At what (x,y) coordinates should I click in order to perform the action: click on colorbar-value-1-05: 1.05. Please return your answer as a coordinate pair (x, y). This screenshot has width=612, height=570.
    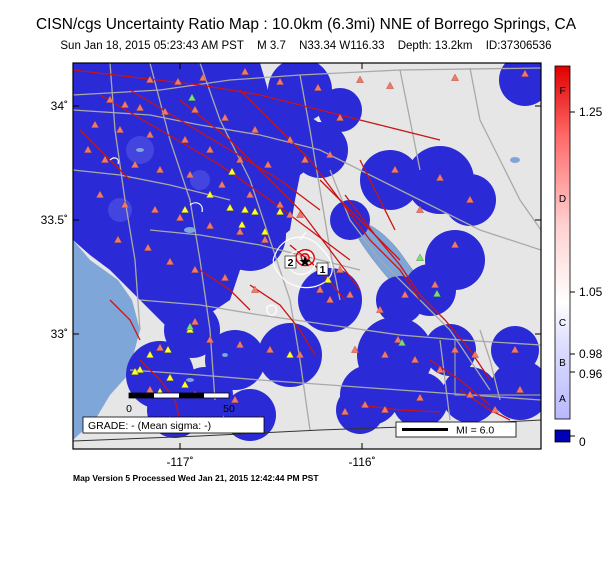
    Looking at the image, I should click on (591, 292).